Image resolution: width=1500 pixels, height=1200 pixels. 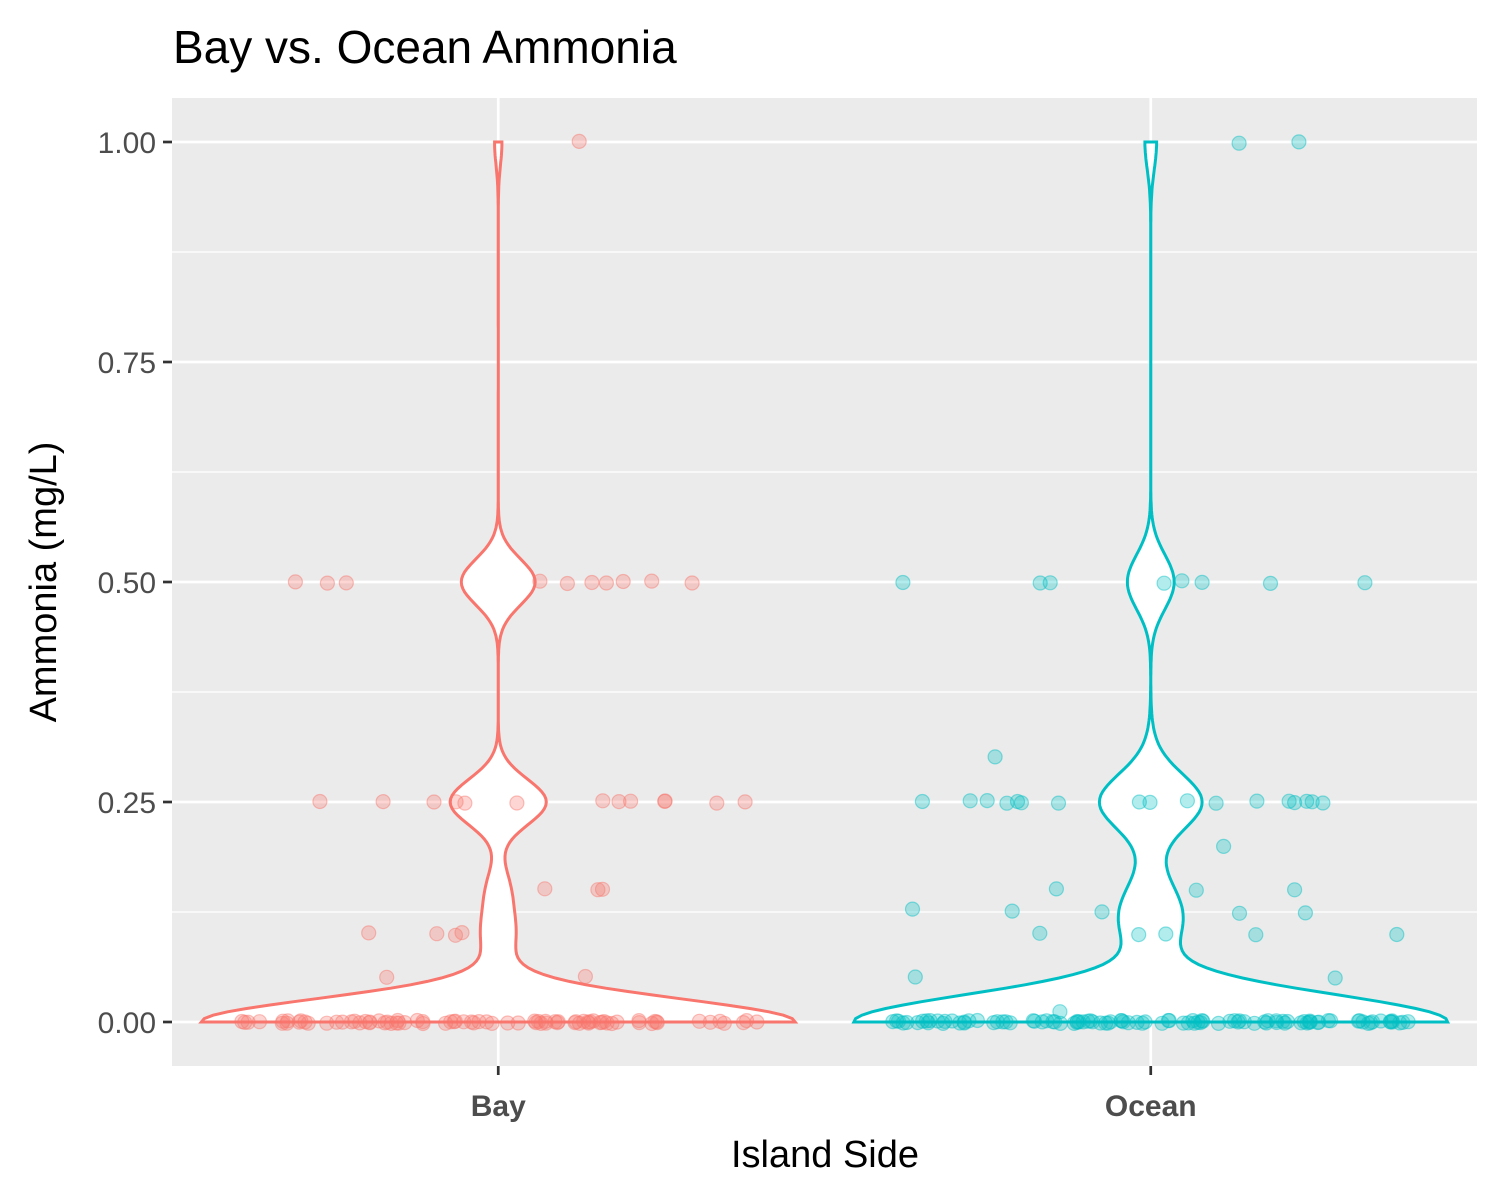 I want to click on y-tick-label: 0.00, so click(x=127, y=1023).